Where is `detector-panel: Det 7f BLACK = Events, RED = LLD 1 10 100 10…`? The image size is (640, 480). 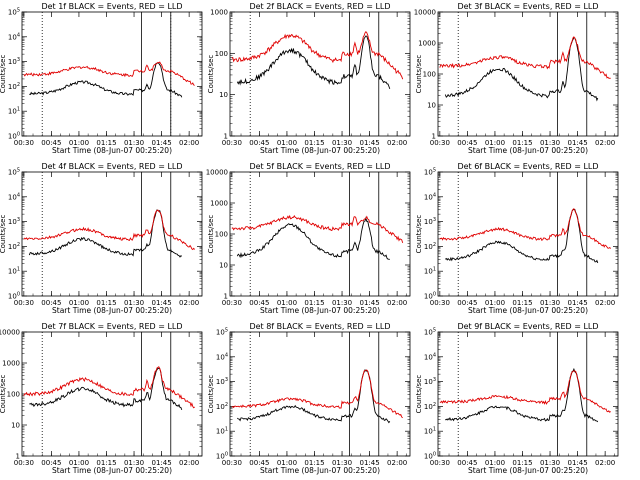 detector-panel: Det 7f BLACK = Events, RED = LLD 1 10 100 10… is located at coordinates (101, 398).